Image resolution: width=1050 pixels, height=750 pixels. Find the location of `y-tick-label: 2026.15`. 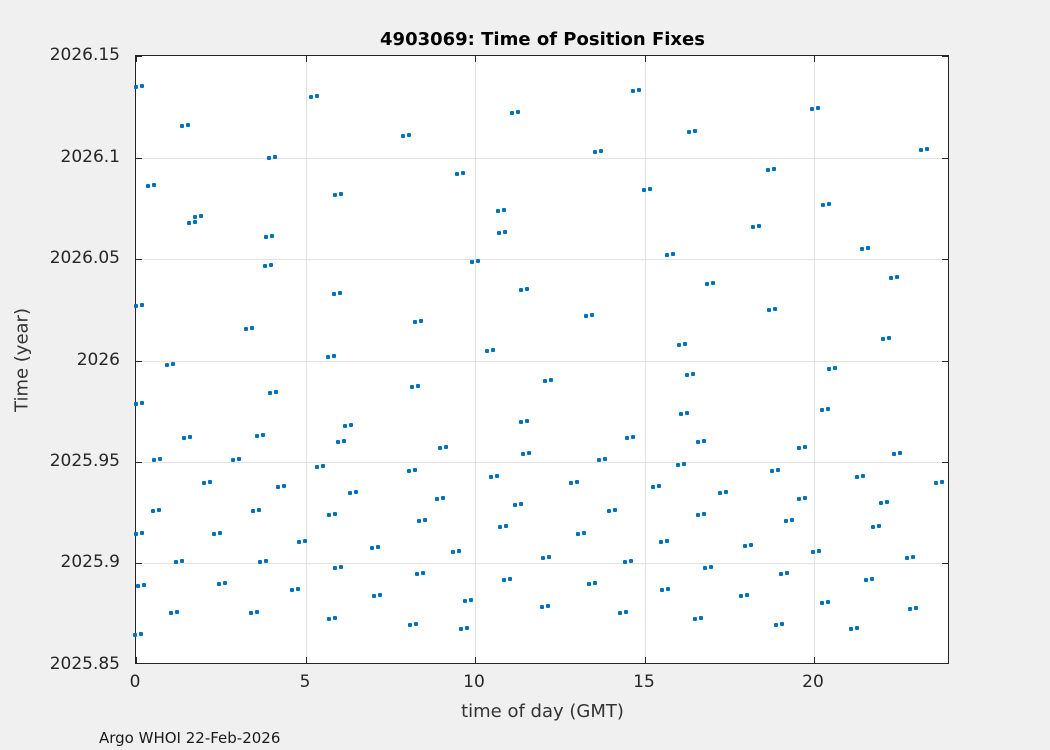

y-tick-label: 2026.15 is located at coordinates (84, 55).